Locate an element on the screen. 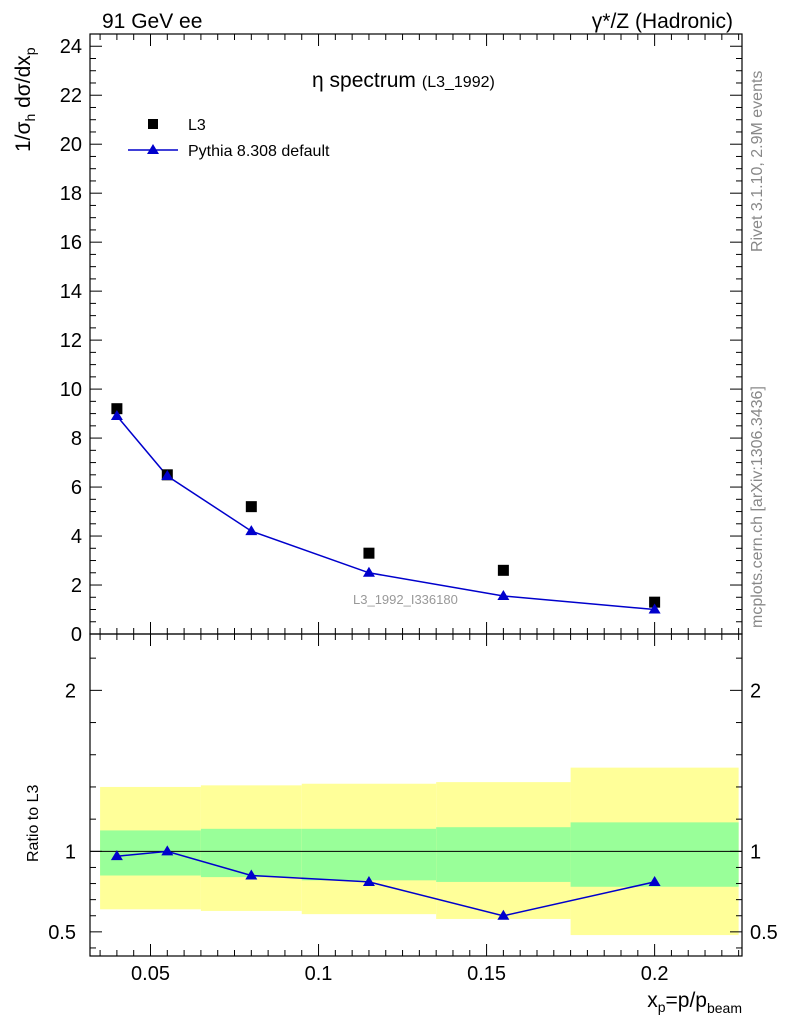 The width and height of the screenshot is (786, 1024). pythia-points is located at coordinates (385, 512).